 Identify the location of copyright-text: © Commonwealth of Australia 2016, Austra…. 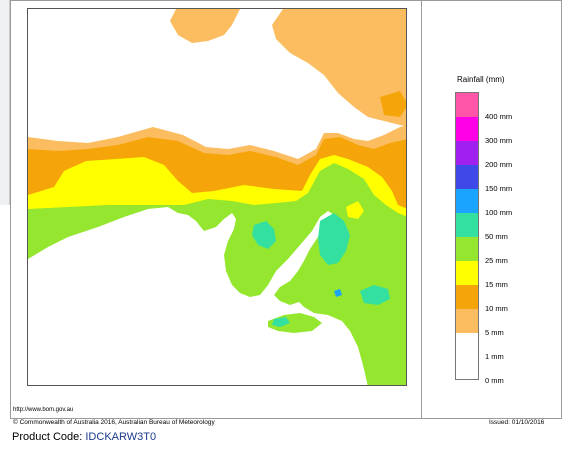
(114, 422).